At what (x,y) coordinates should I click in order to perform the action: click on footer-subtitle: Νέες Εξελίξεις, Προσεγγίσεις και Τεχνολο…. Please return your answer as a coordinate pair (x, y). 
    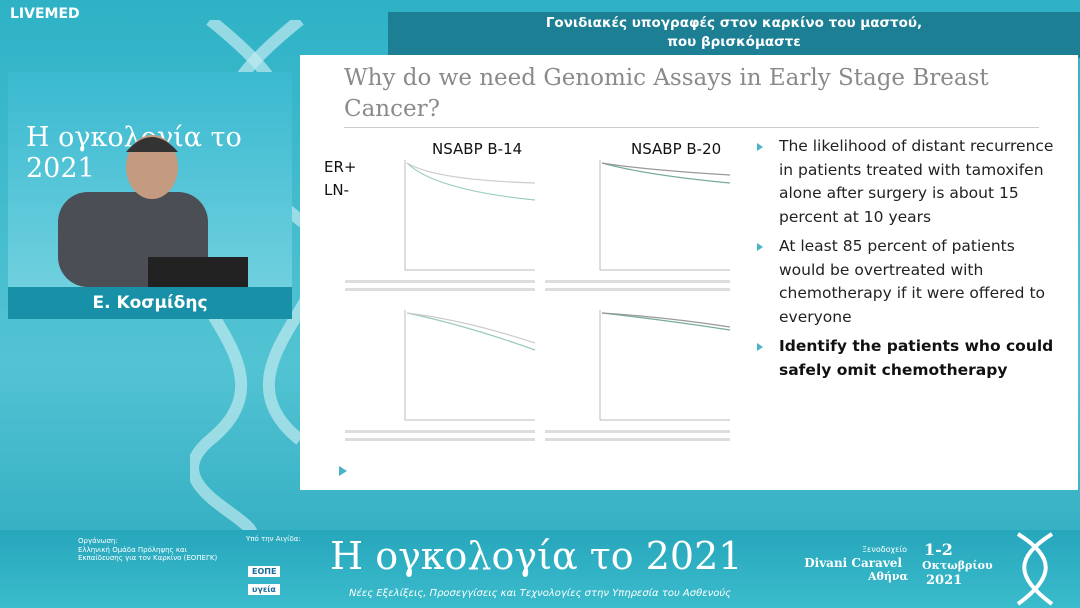
    Looking at the image, I should click on (540, 593).